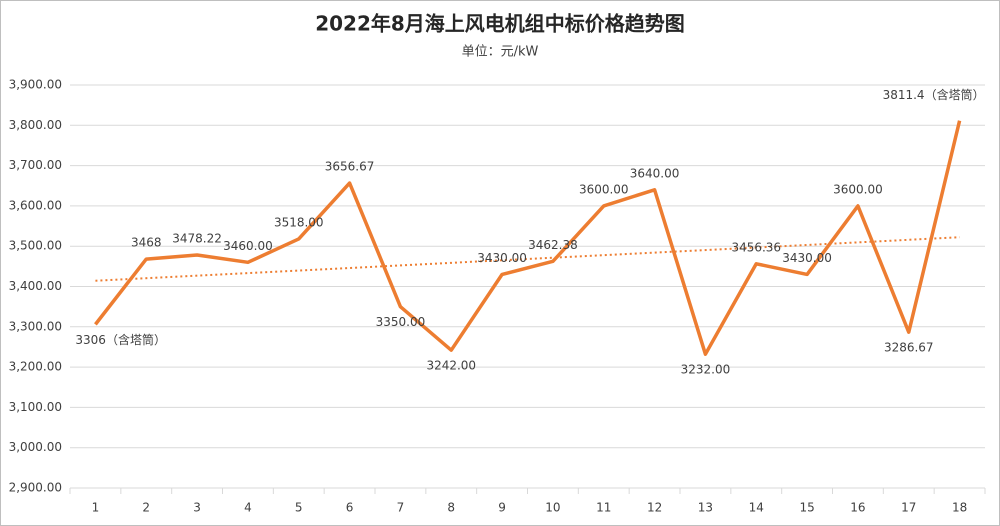  What do you see at coordinates (451, 508) in the screenshot?
I see `x-tick-label: 8` at bounding box center [451, 508].